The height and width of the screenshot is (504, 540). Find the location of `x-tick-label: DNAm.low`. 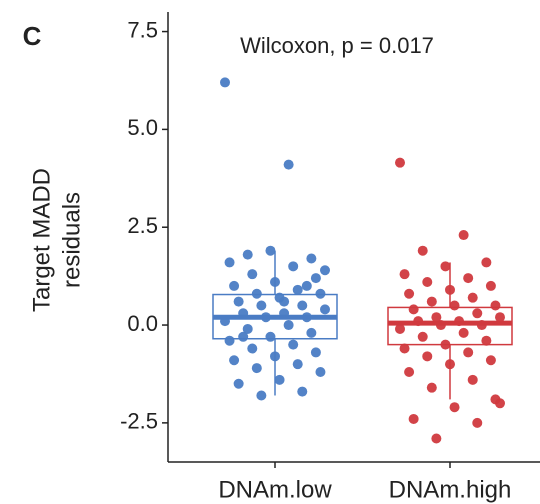

x-tick-label: DNAm.low is located at coordinates (275, 489).